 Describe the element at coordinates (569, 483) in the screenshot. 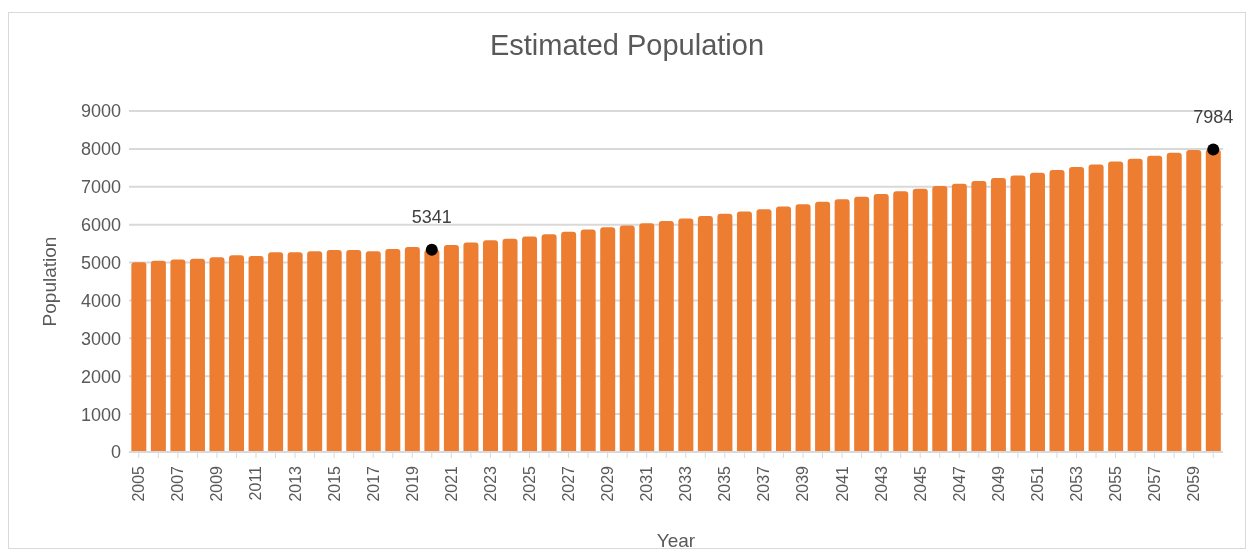

I see `x-tick-label: 2027` at that location.